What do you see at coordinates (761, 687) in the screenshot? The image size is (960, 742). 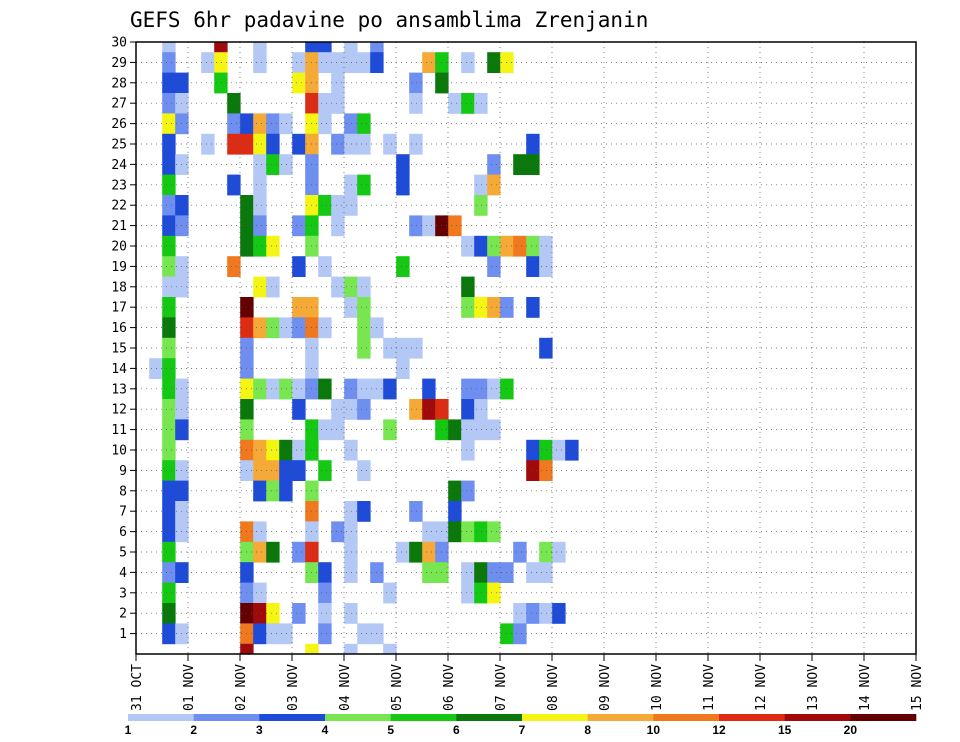 I see `x-tick-label: 12 NOV` at bounding box center [761, 687].